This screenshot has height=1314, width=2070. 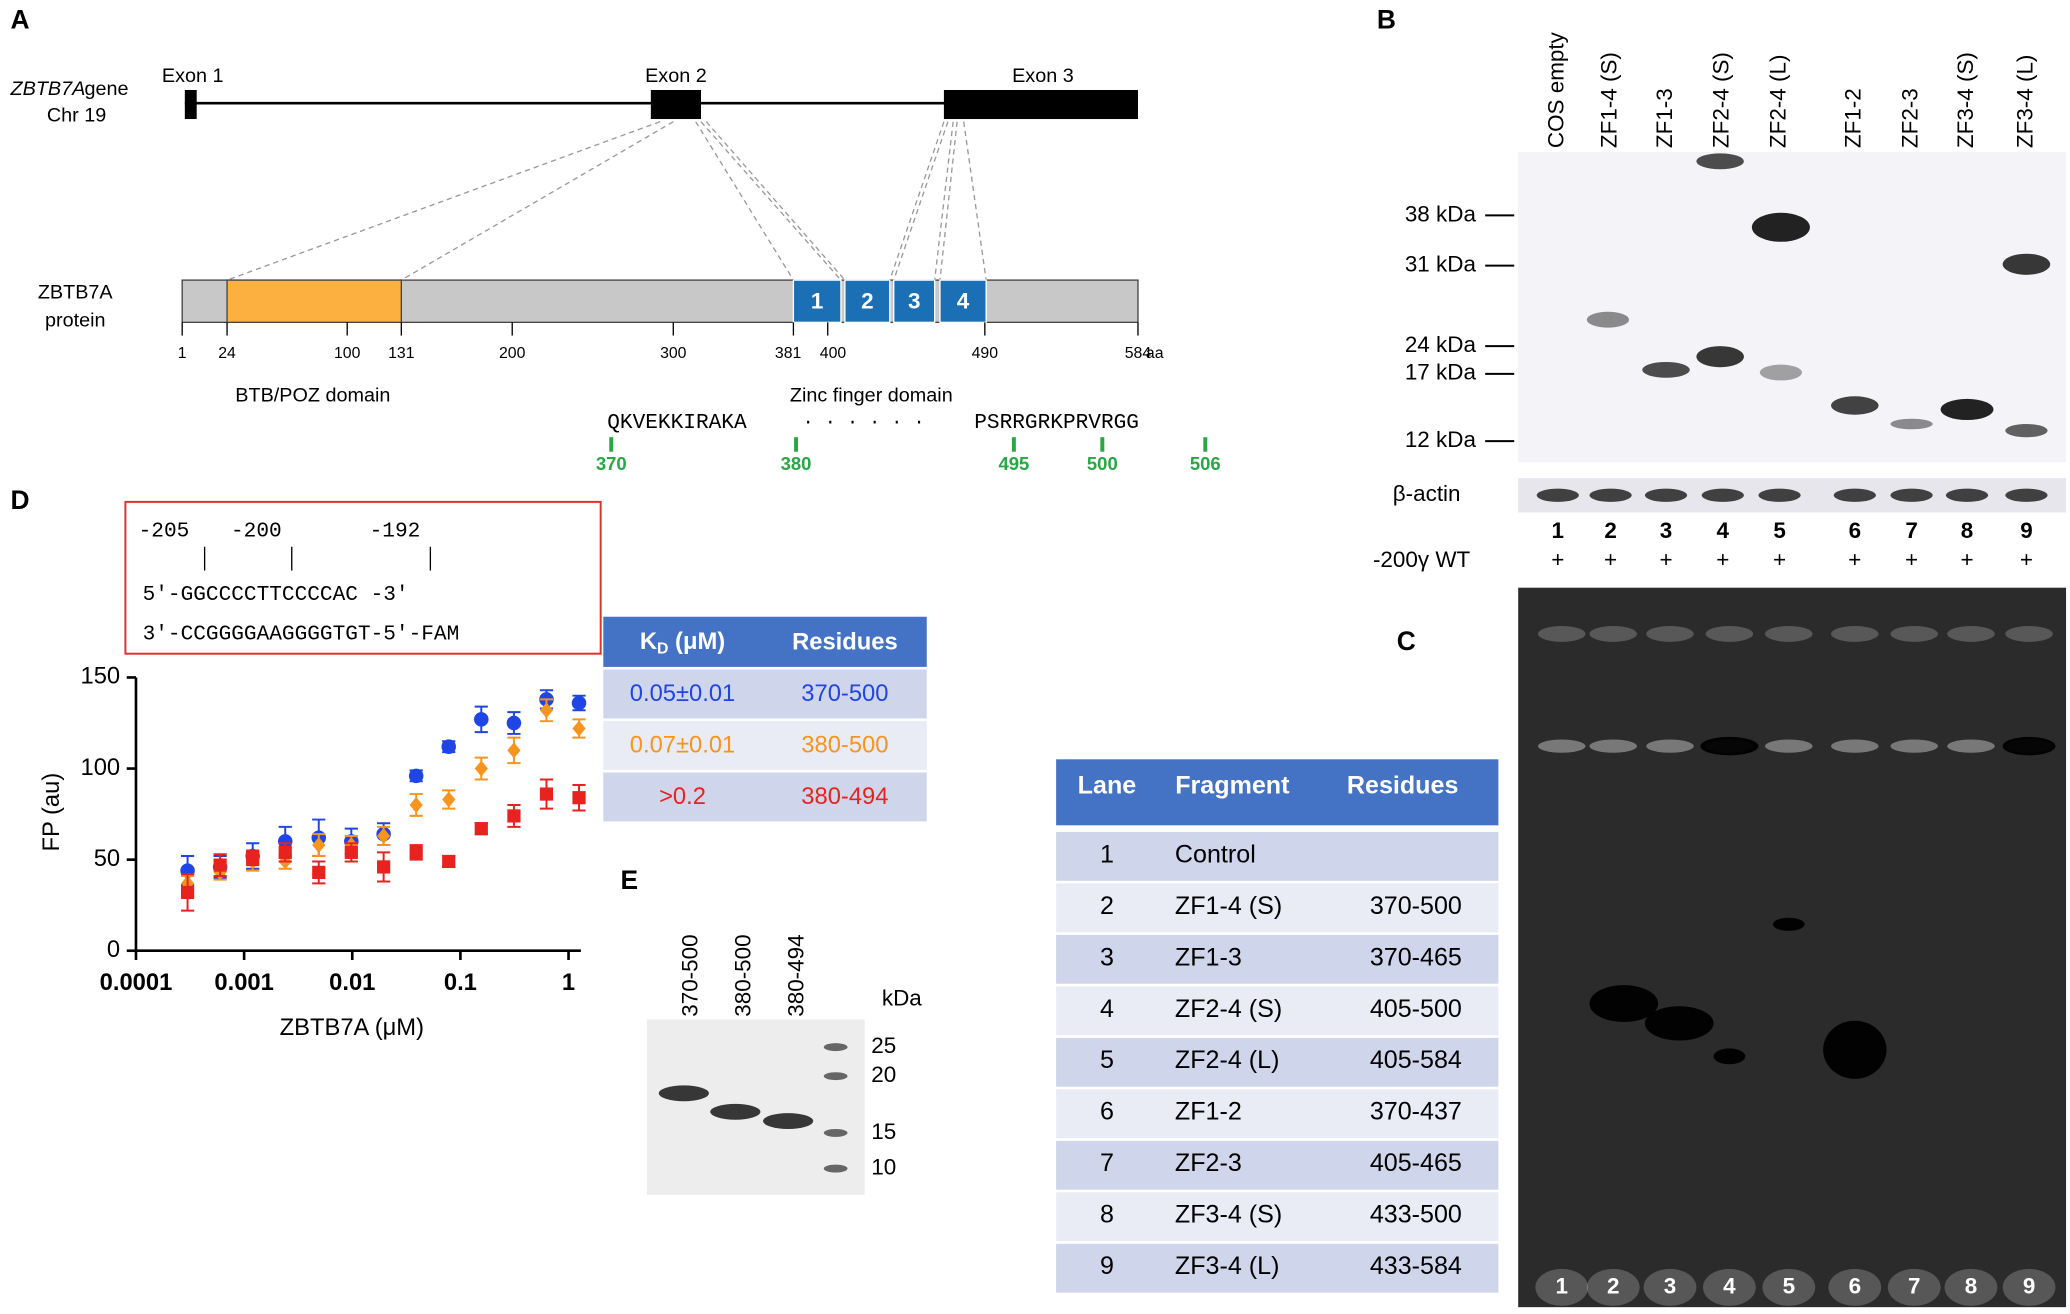 I want to click on zinc-finger-label: 3, so click(x=914, y=300).